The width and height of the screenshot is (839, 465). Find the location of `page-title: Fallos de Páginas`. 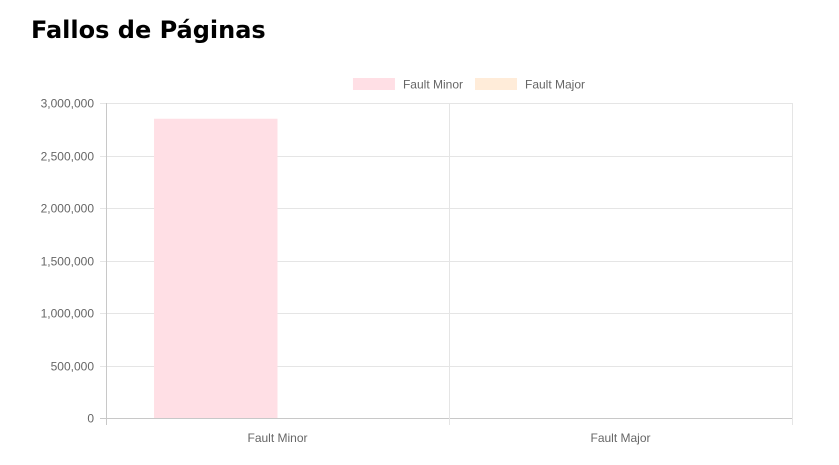

page-title: Fallos de Páginas is located at coordinates (148, 30).